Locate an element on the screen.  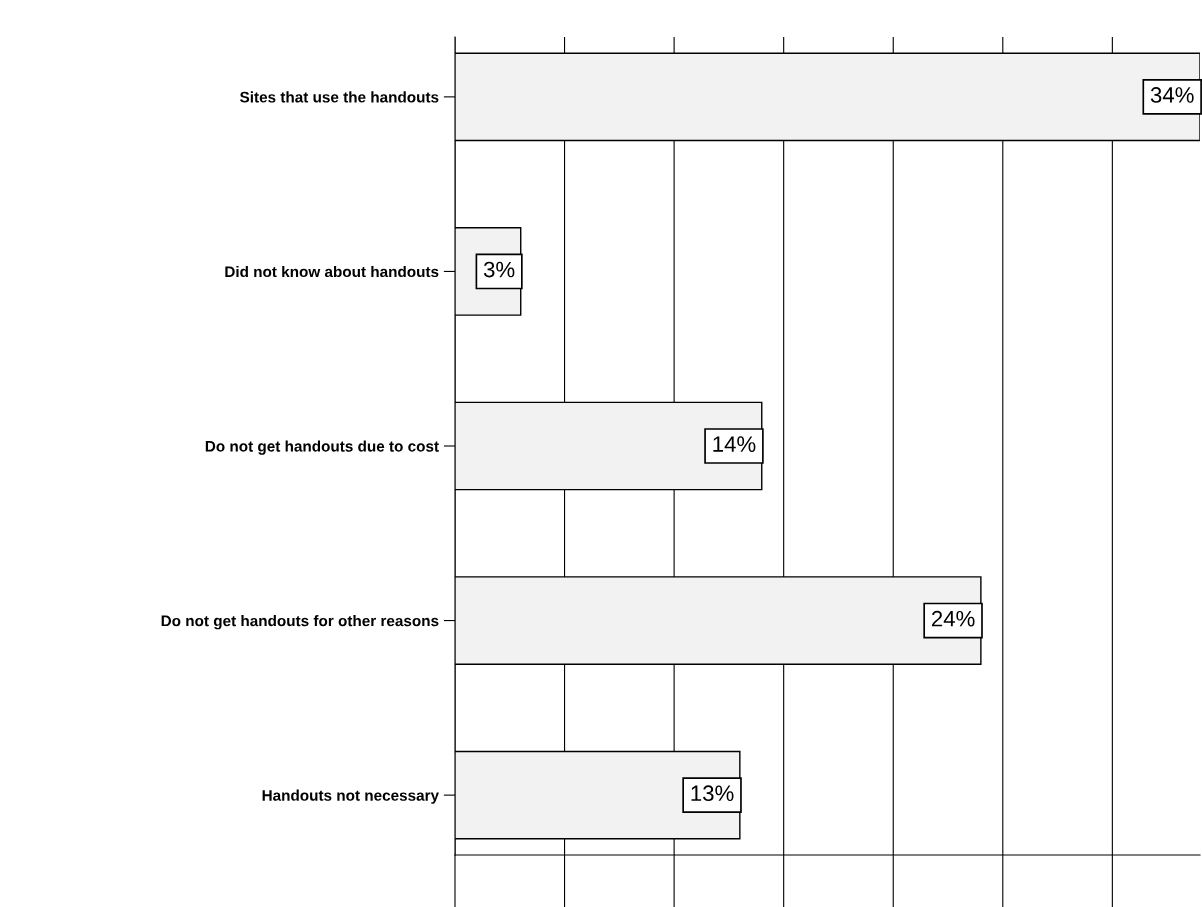
data-label: 3% is located at coordinates (499, 269).